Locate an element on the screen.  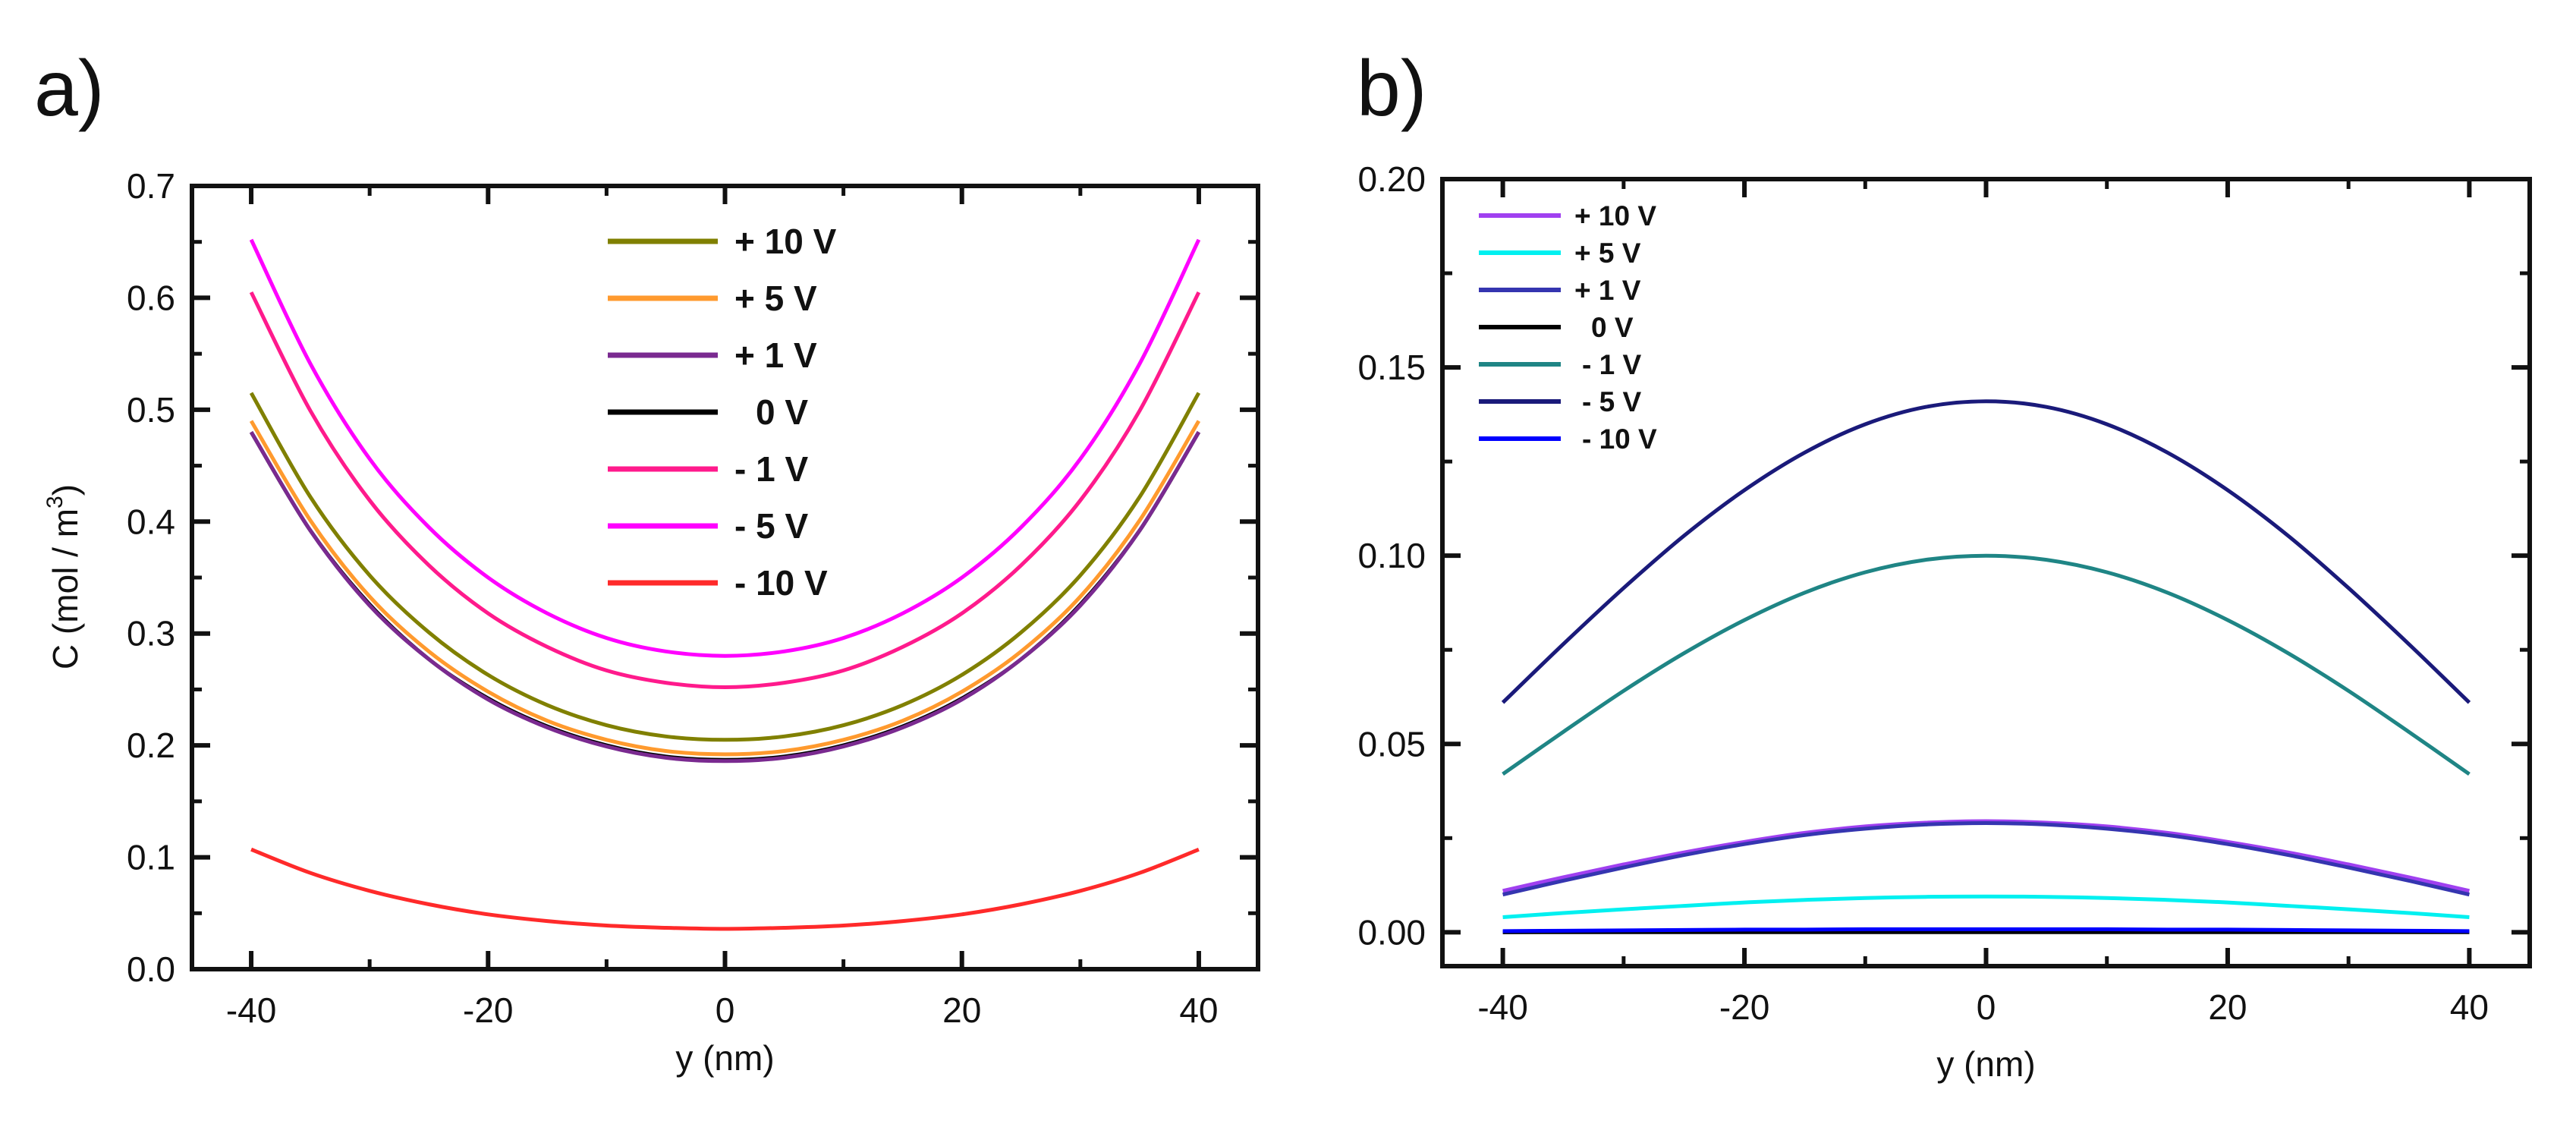
y-tick-label: 0.6 is located at coordinates (151, 297).